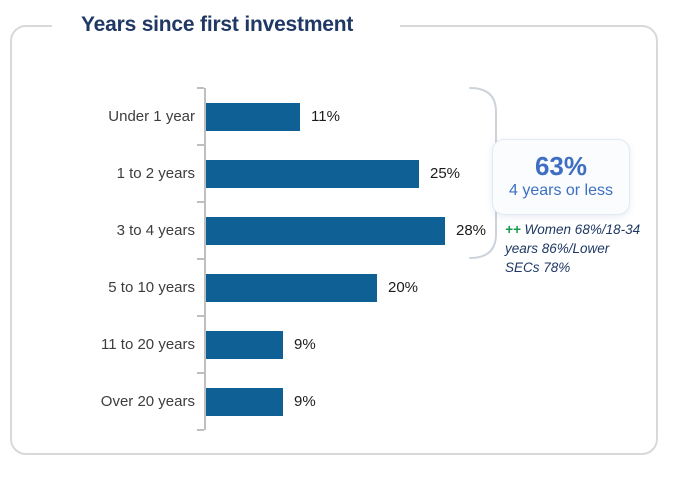  I want to click on value-label: 25%, so click(445, 173).